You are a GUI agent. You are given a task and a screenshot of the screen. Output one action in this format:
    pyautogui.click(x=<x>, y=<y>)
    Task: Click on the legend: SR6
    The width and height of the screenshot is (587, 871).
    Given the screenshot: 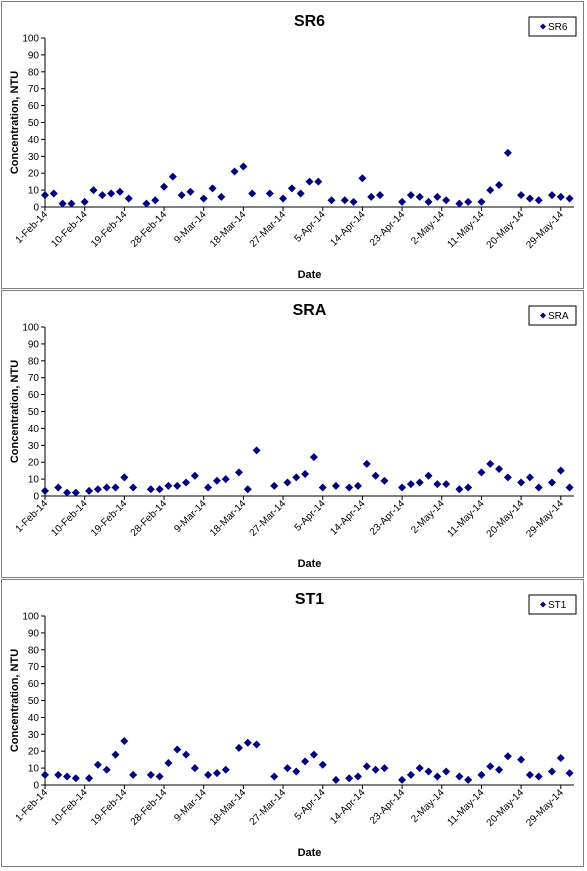 What is the action you would take?
    pyautogui.click(x=552, y=26)
    